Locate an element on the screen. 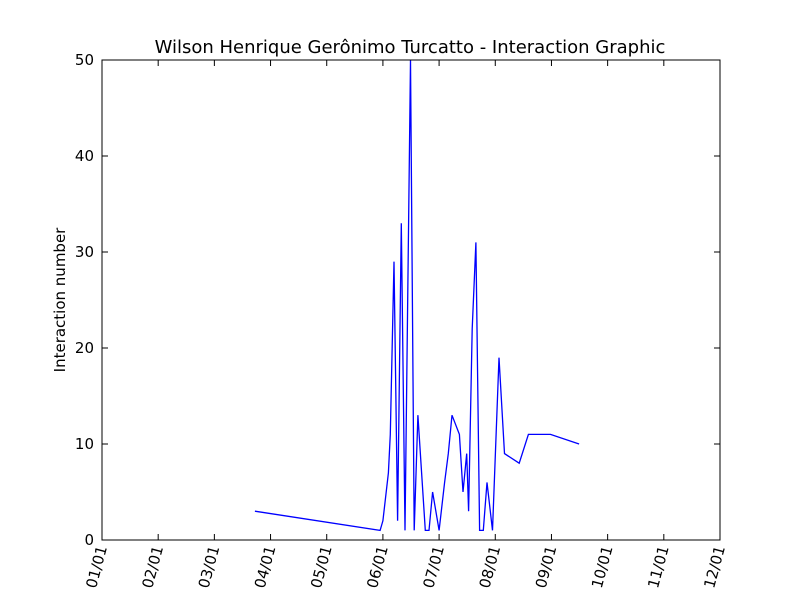  y-axis-title: Interaction number is located at coordinates (60, 300).